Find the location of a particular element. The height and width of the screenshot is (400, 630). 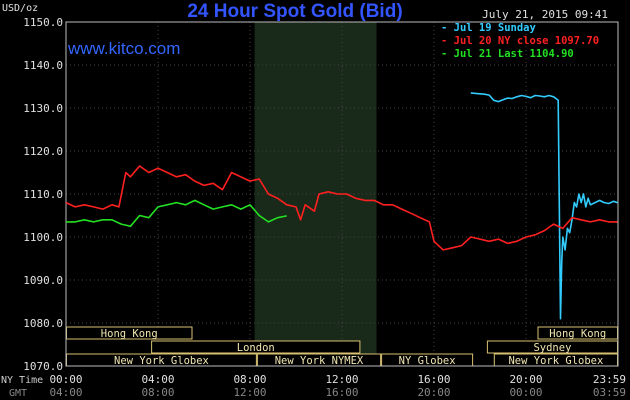

x-axis-label-ny: NY Time is located at coordinates (22, 380).